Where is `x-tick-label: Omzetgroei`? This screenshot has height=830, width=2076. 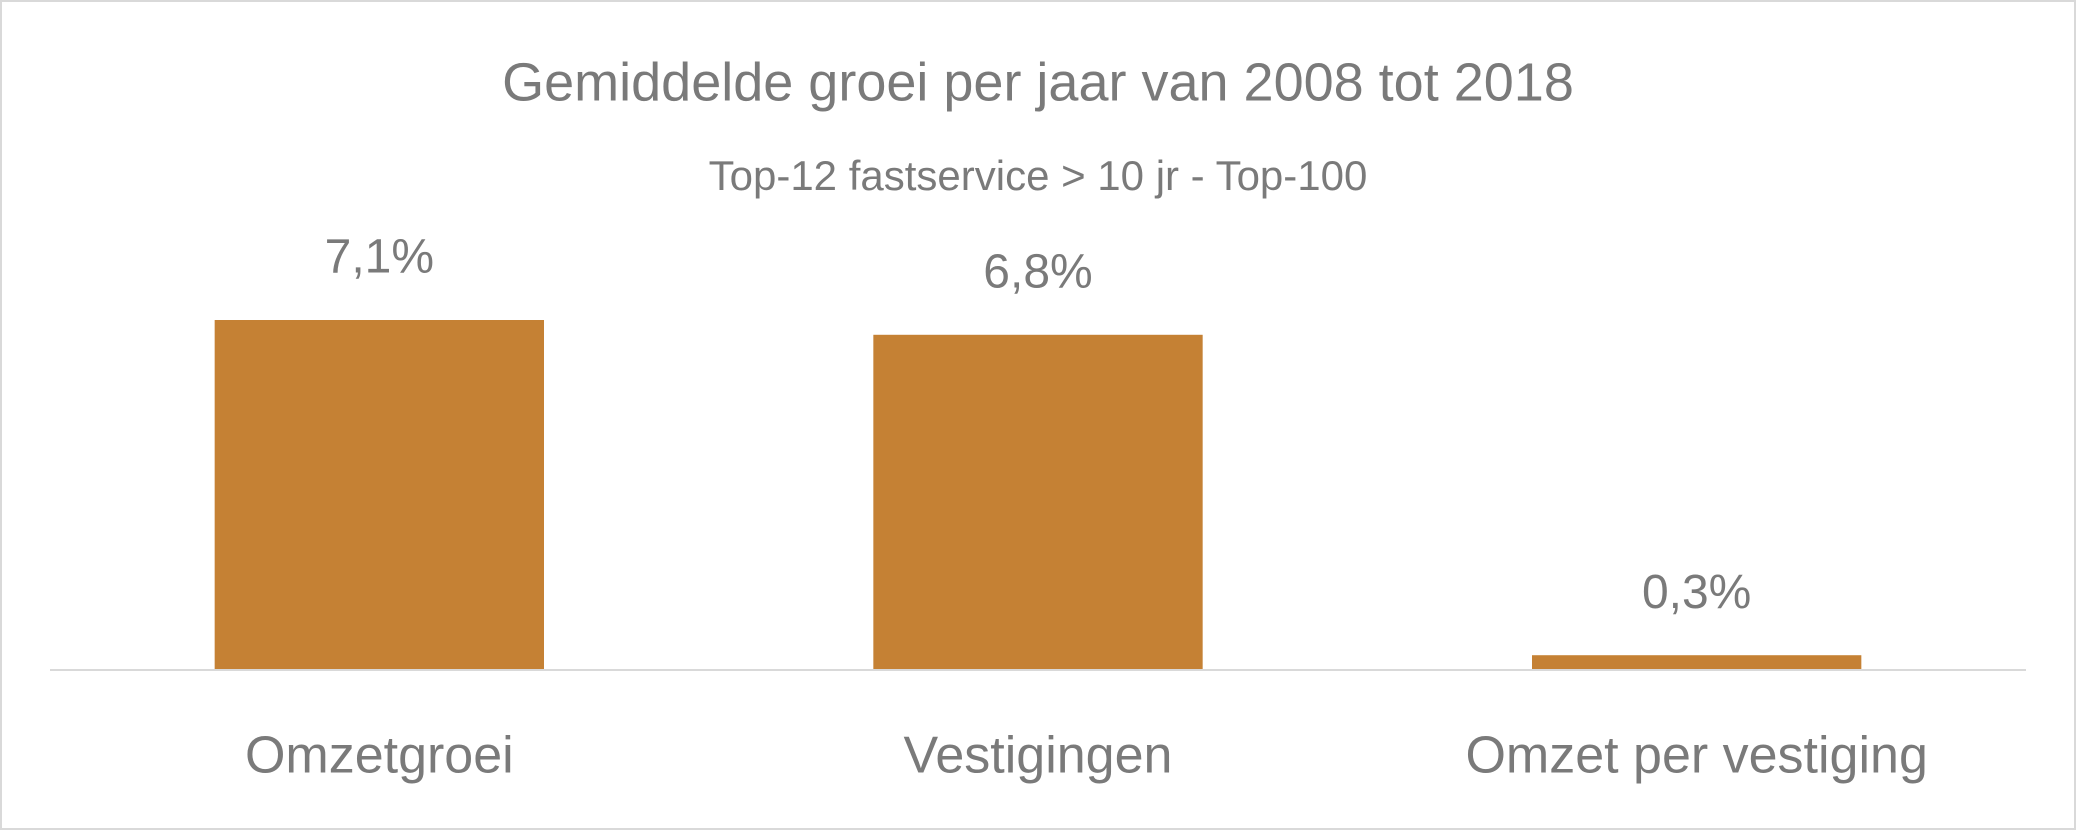 x-tick-label: Omzetgroei is located at coordinates (379, 756).